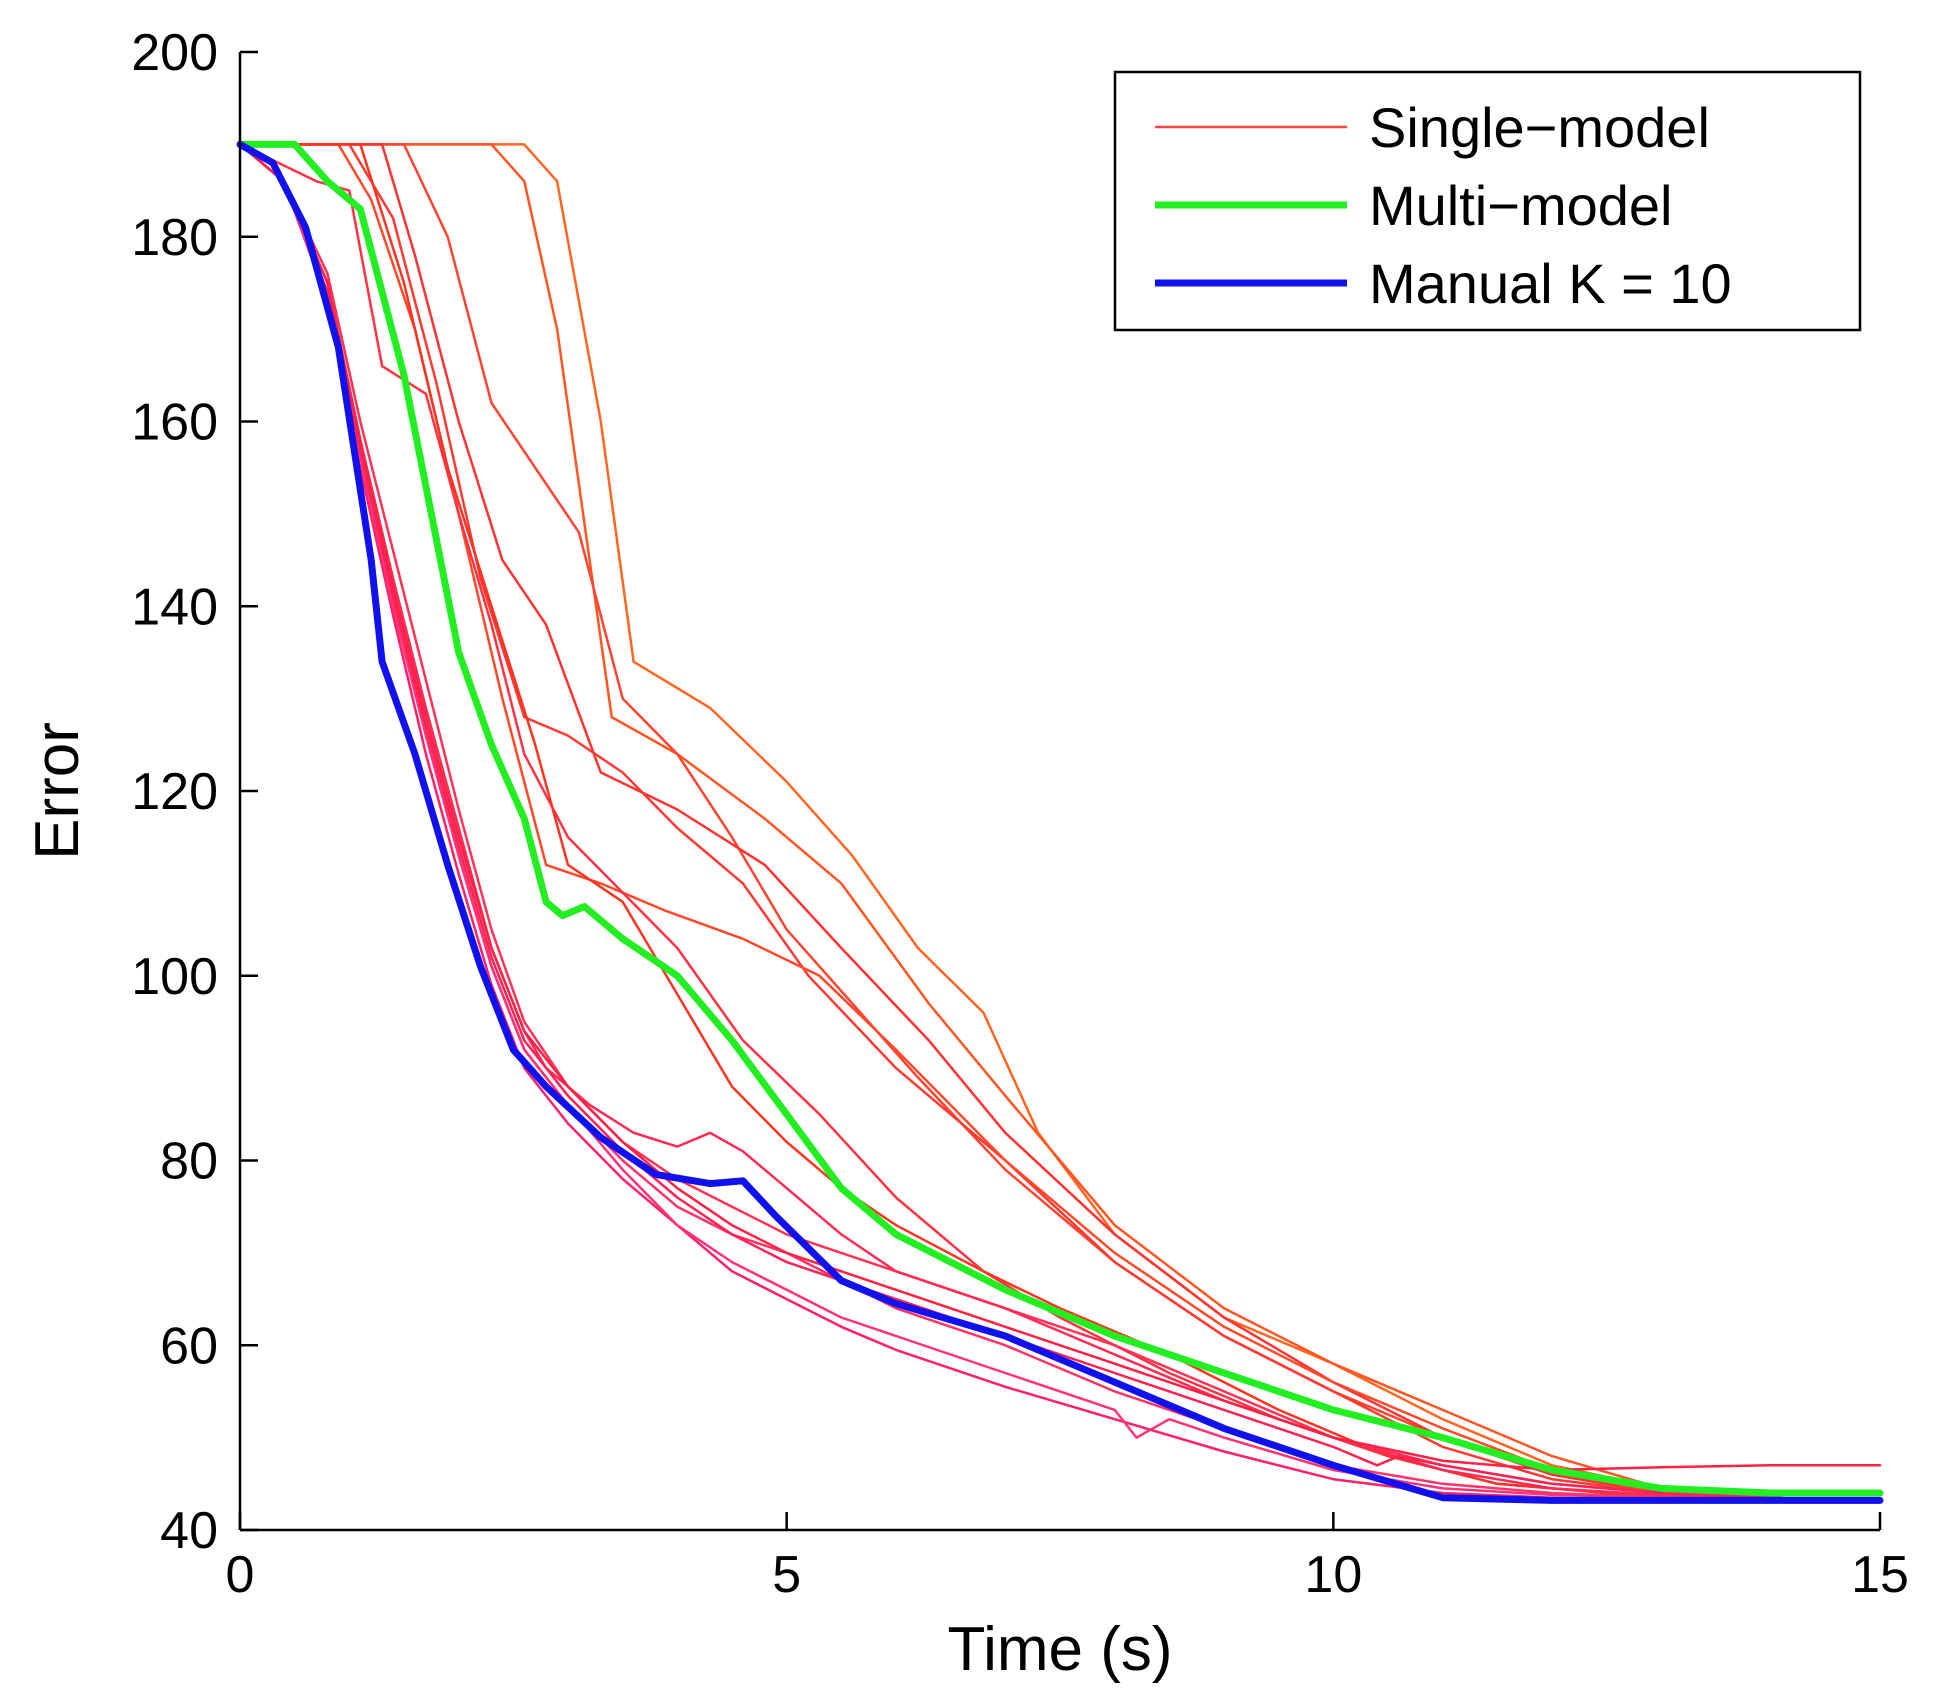  I want to click on legend-label-multi-model: Multi−model, so click(1520, 205).